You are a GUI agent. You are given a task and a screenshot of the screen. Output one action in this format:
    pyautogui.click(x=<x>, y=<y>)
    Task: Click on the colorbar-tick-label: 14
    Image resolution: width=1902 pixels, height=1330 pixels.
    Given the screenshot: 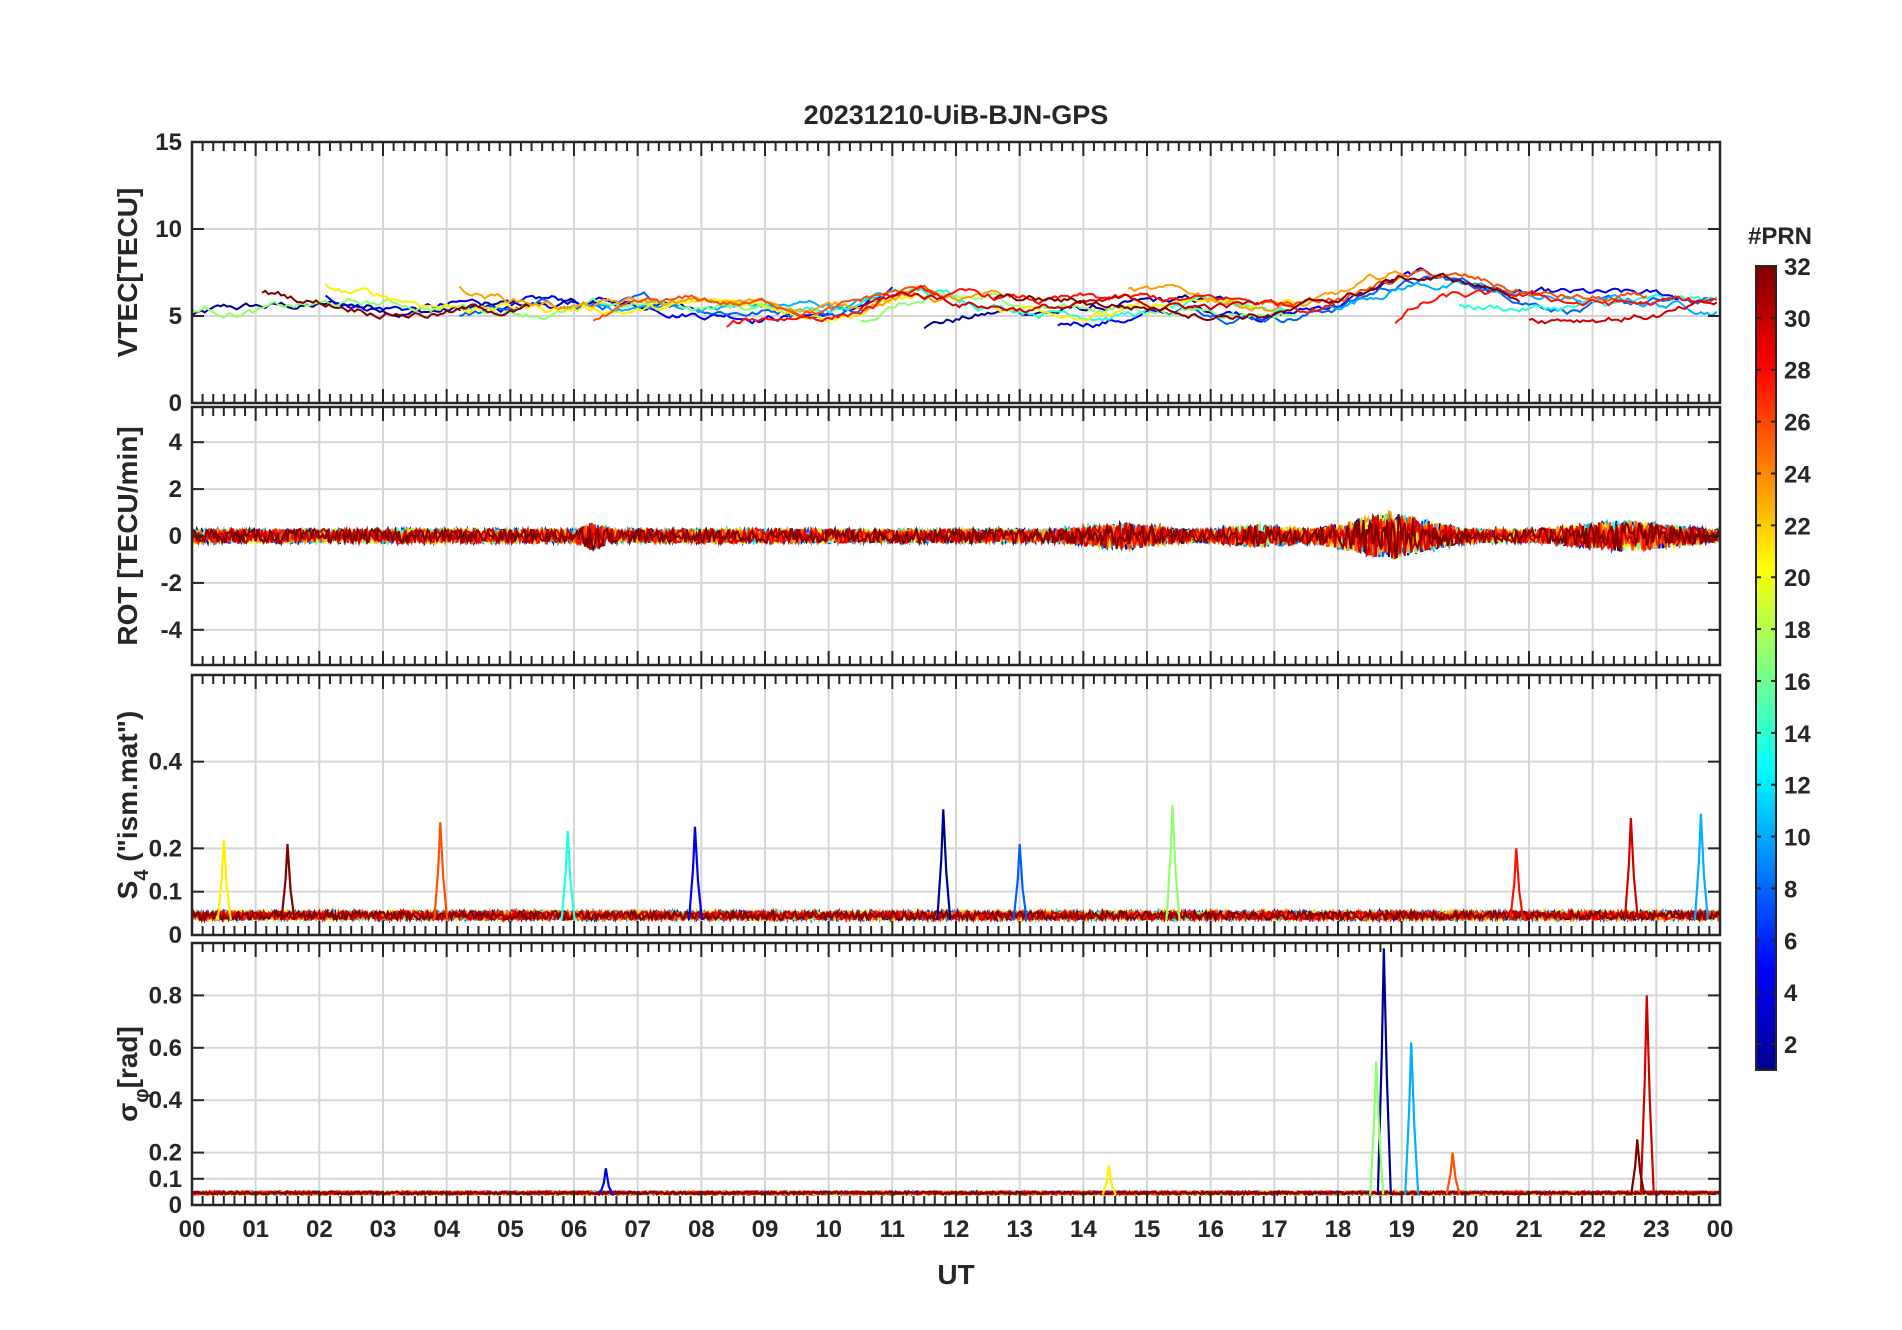 What is the action you would take?
    pyautogui.click(x=1797, y=734)
    